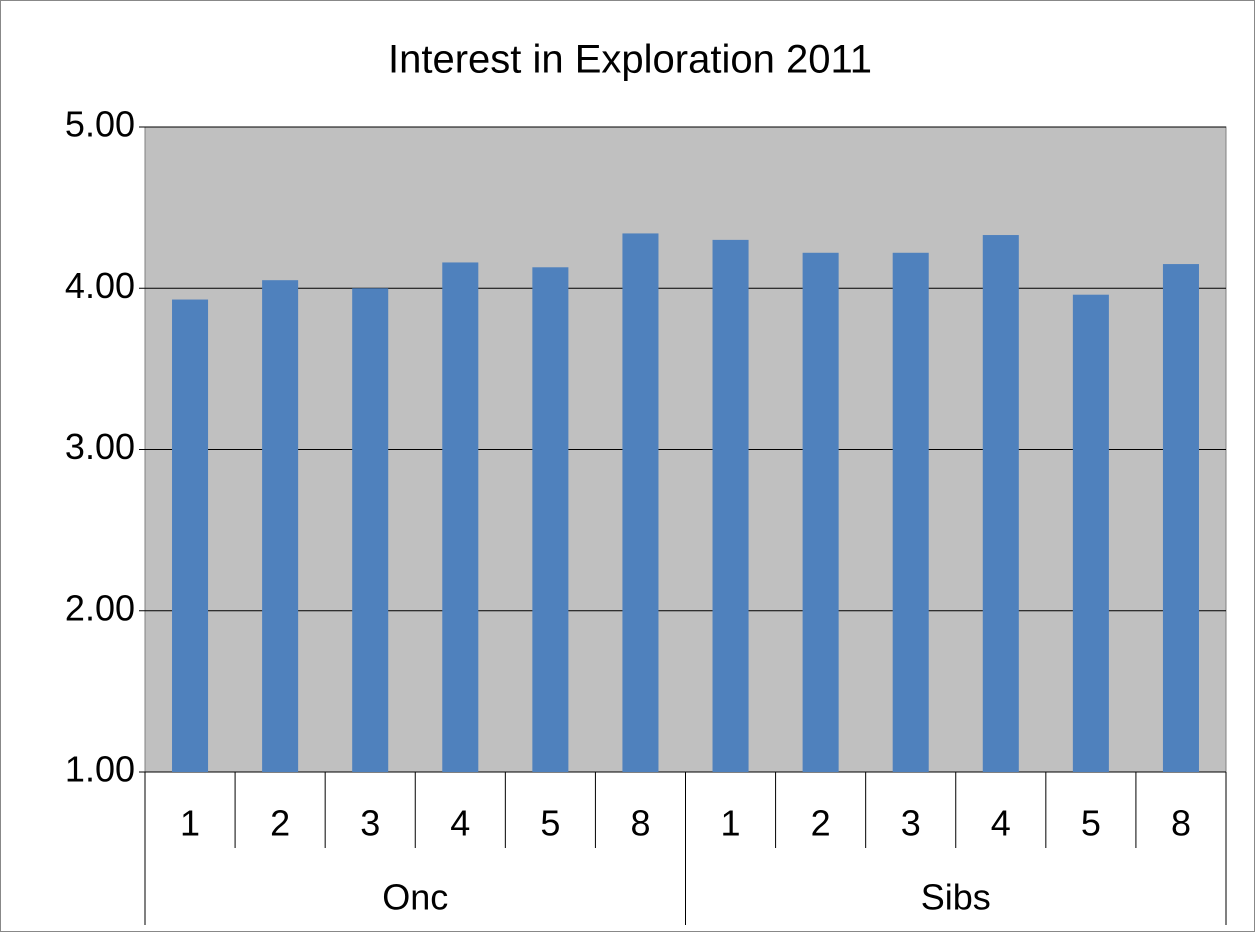  What do you see at coordinates (100, 607) in the screenshot?
I see `y-tick-label: 2.00` at bounding box center [100, 607].